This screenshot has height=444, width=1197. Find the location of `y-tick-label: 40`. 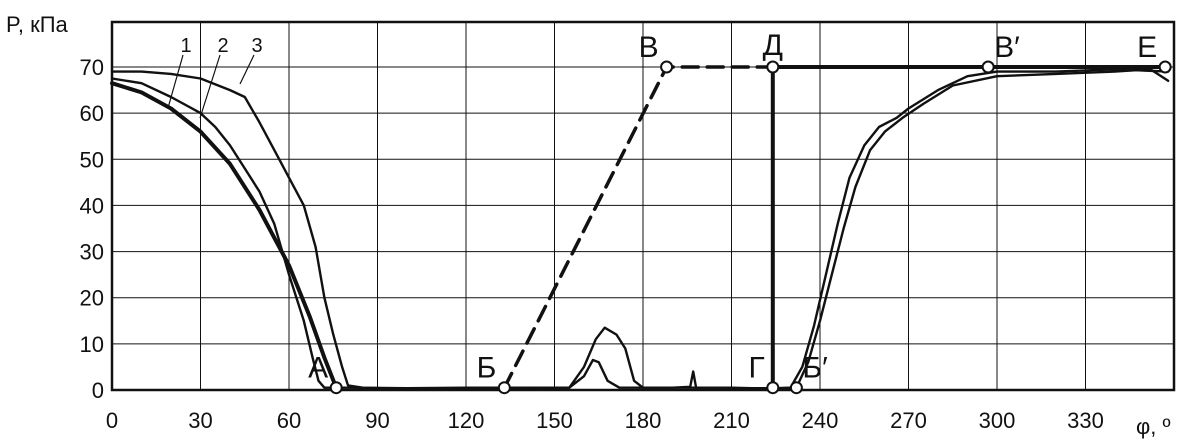

y-tick-label: 40 is located at coordinates (92, 205).